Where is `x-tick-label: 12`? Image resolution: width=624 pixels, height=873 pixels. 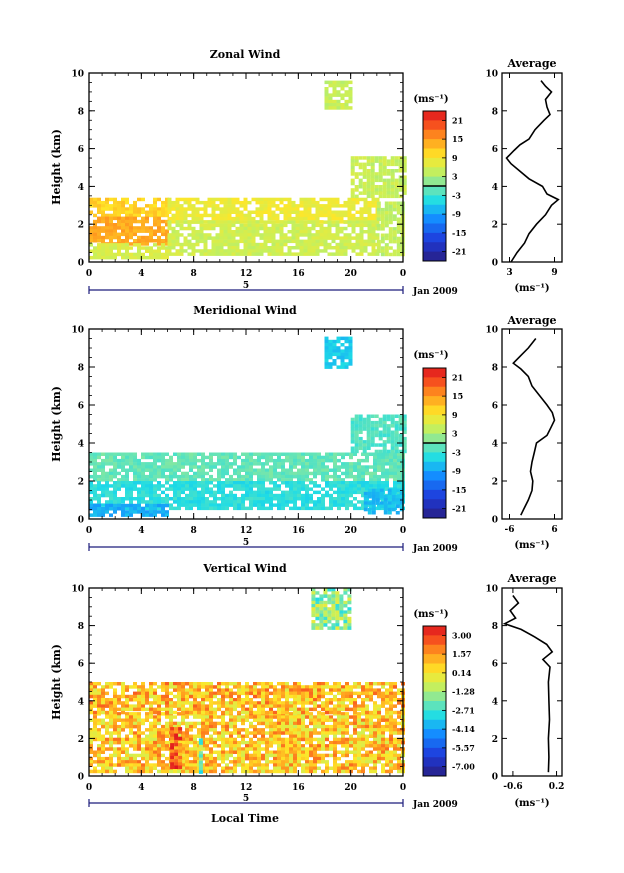
x-tick-label: 12 is located at coordinates (246, 274).